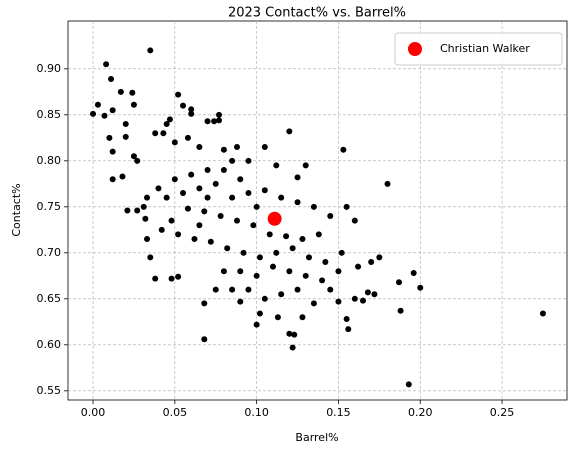 This screenshot has height=455, width=576. Describe the element at coordinates (49, 114) in the screenshot. I see `y-tick-label: 0.85` at that location.